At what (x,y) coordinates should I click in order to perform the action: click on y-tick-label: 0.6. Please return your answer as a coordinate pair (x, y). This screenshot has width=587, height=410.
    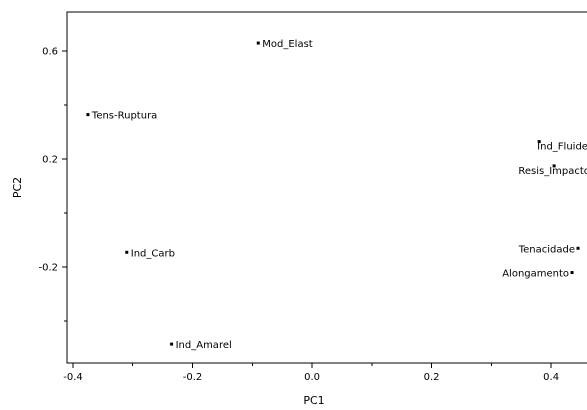
    Looking at the image, I should click on (50, 52).